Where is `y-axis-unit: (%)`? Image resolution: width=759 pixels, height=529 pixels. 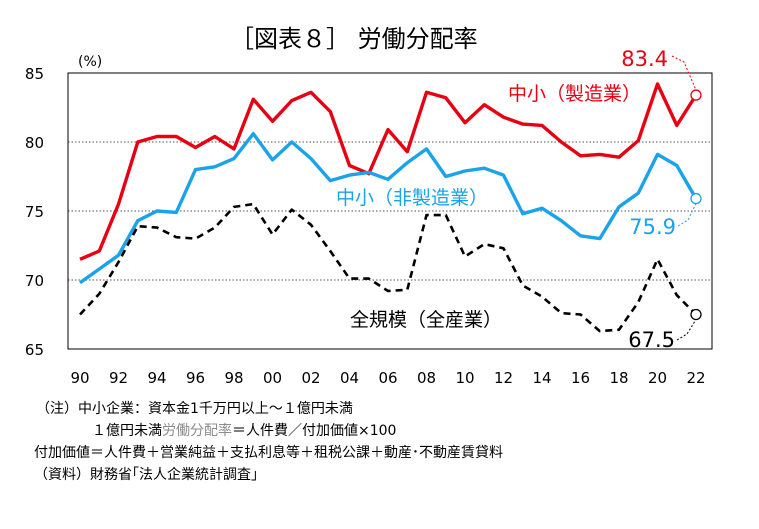
y-axis-unit: (%) is located at coordinates (90, 62).